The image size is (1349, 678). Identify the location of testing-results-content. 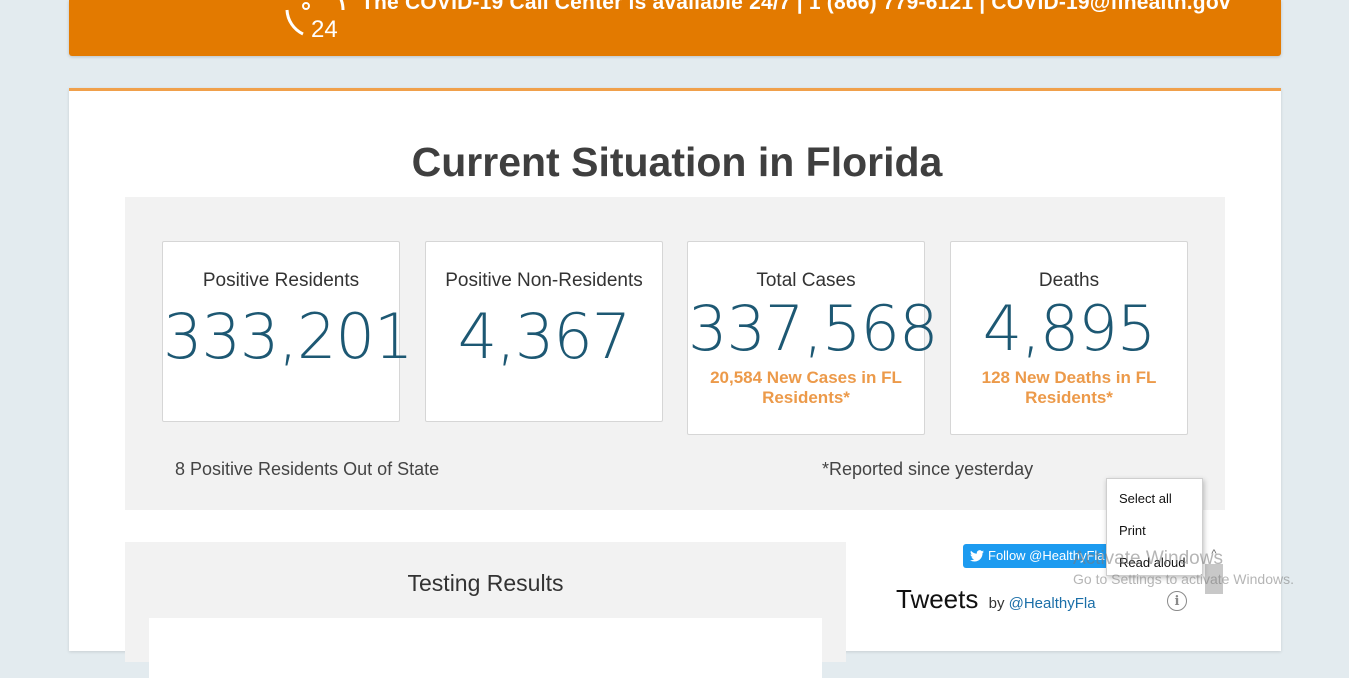
(485, 648).